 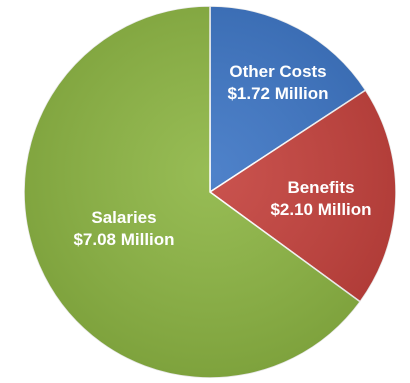 What do you see at coordinates (277, 82) in the screenshot?
I see `slice-label-other-costs: Other Costs $1.72 Million` at bounding box center [277, 82].